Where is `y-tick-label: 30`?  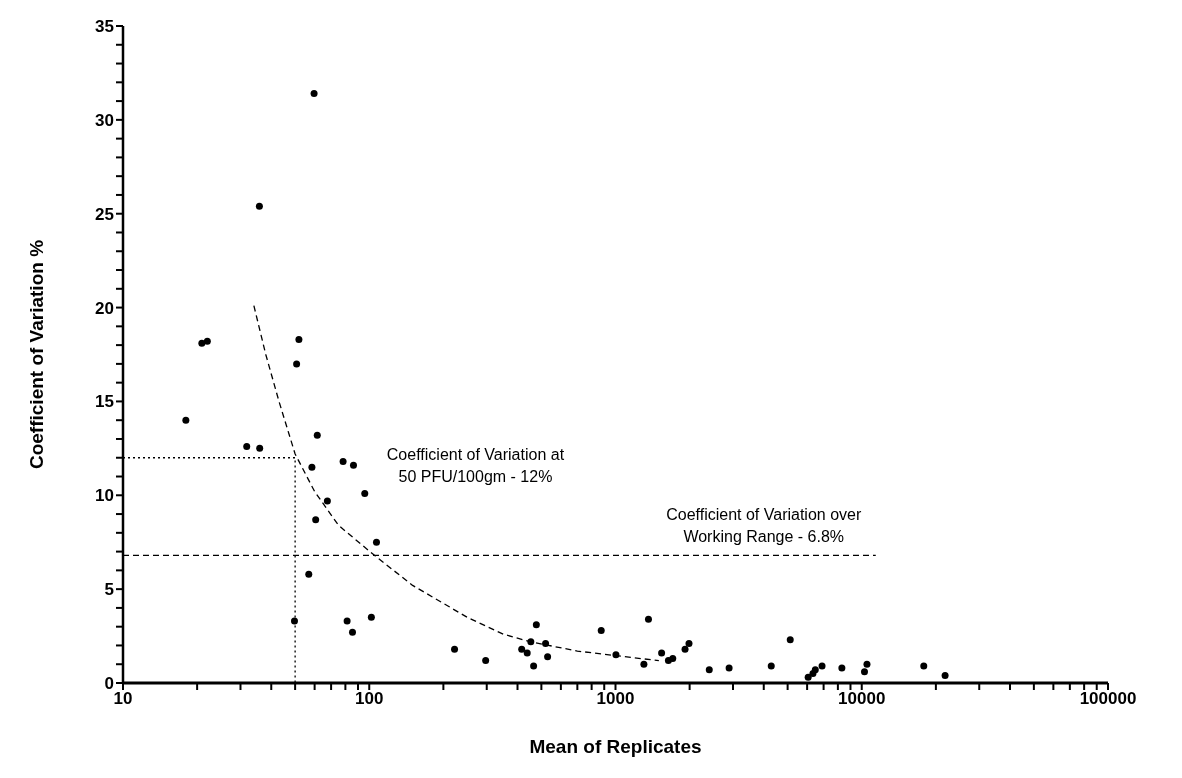 y-tick-label: 30 is located at coordinates (104, 120).